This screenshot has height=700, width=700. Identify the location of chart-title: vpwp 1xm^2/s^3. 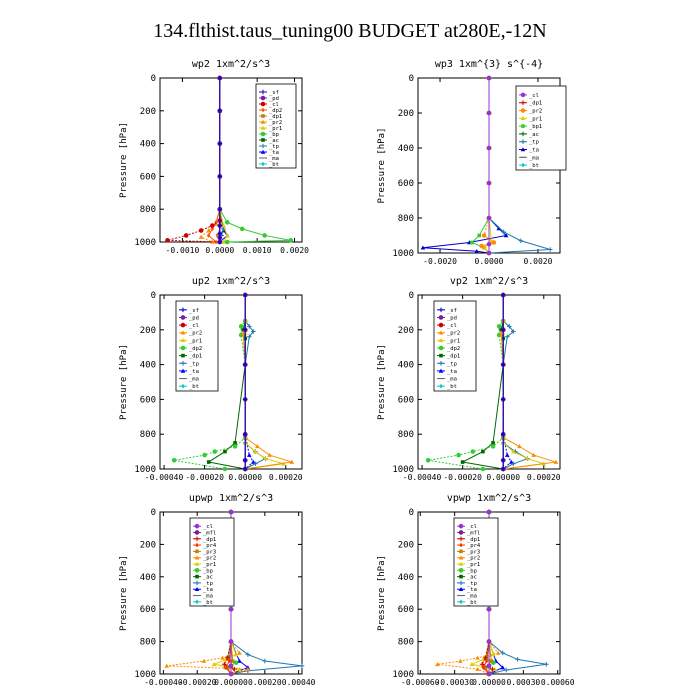
(489, 498).